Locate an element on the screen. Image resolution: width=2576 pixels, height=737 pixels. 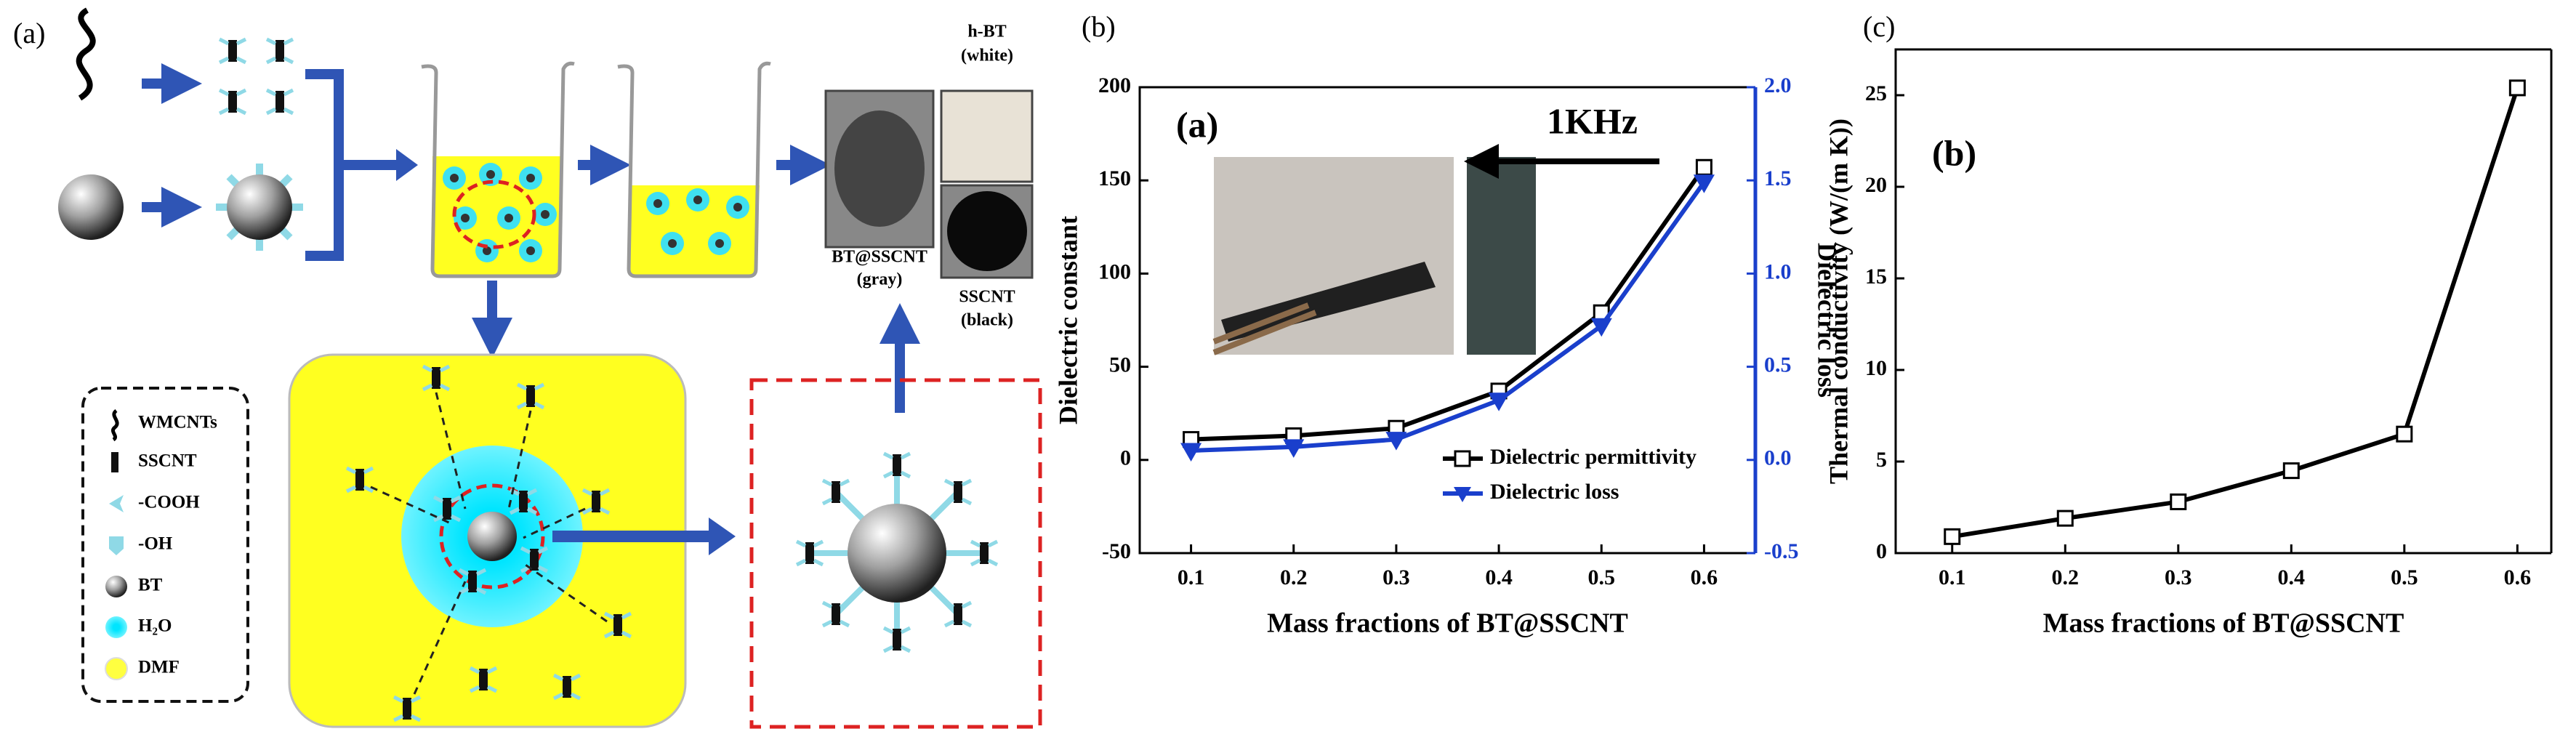
legend: WMCNTs SSCNT -COOH -OH BT H₂O DMF is located at coordinates (161, 544).